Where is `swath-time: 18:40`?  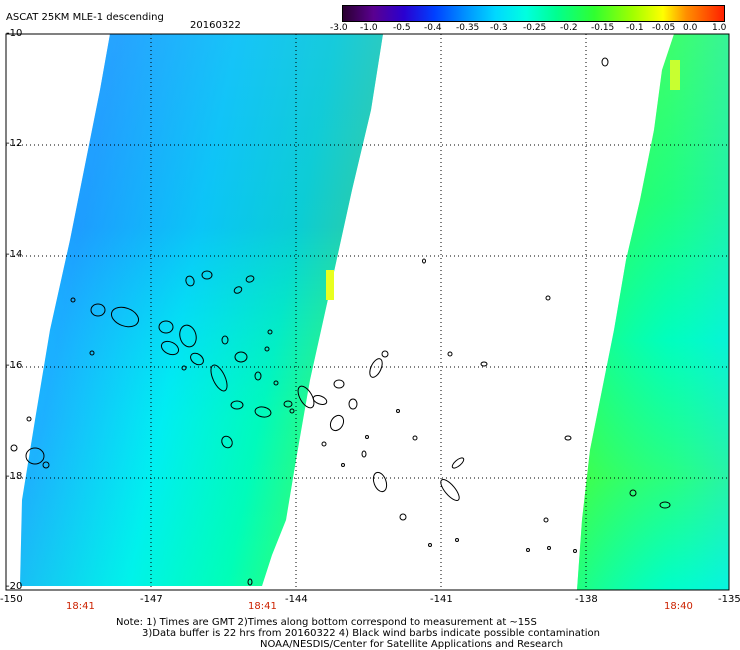 swath-time: 18:40 is located at coordinates (678, 606).